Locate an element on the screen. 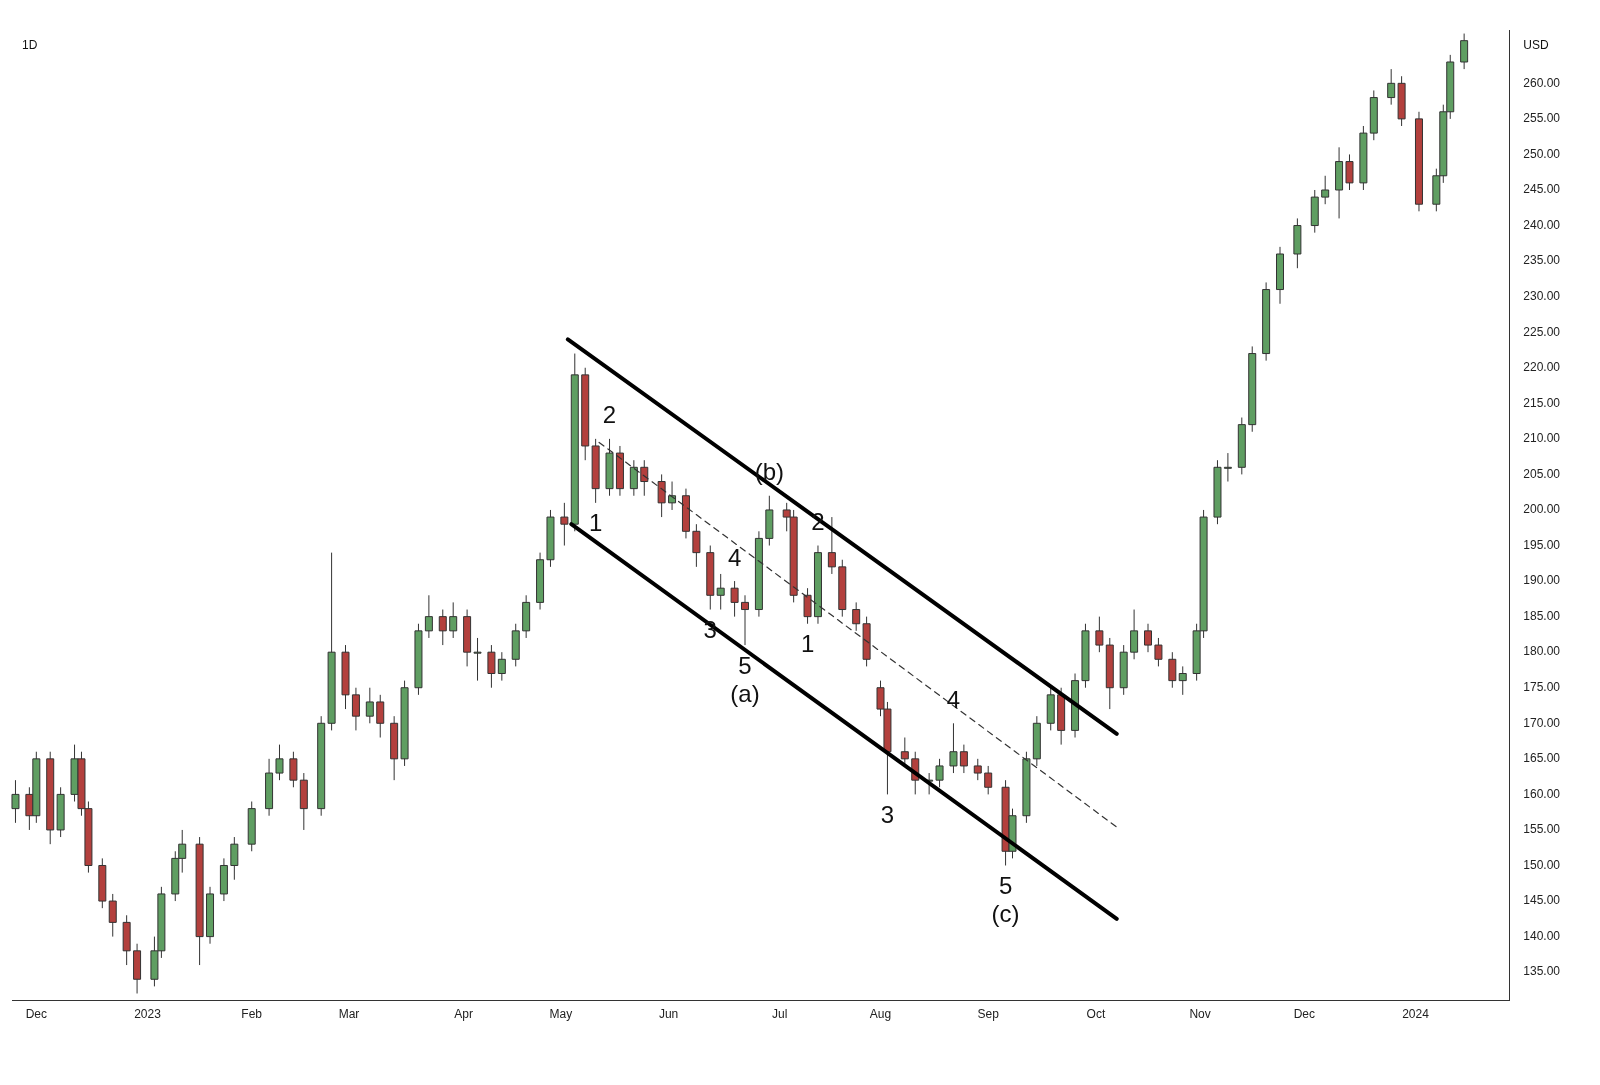 The height and width of the screenshot is (1085, 1600). y-tick-label: 175.00 is located at coordinates (1542, 687).